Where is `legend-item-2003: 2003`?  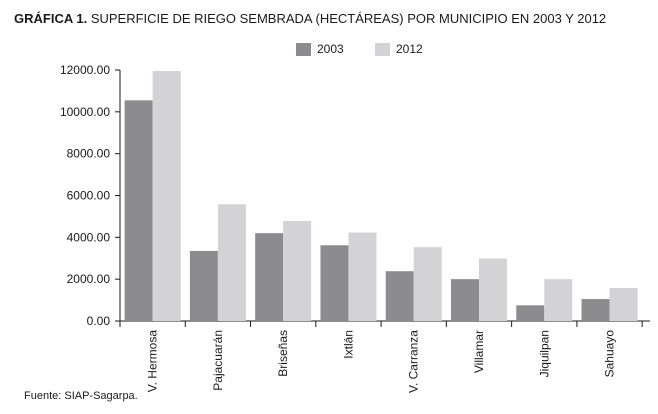 legend-item-2003: 2003 is located at coordinates (320, 49).